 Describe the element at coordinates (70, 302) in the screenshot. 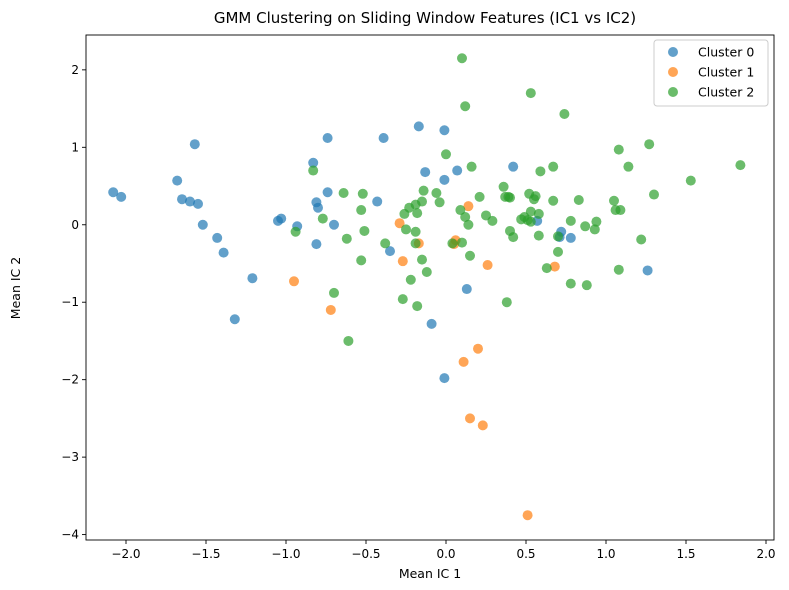

I see `y-tick-label: −1` at that location.